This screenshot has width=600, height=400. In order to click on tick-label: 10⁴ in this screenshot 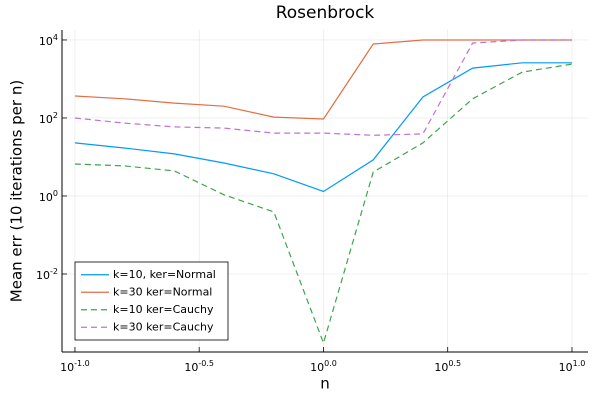, I will do `click(48, 40)`.